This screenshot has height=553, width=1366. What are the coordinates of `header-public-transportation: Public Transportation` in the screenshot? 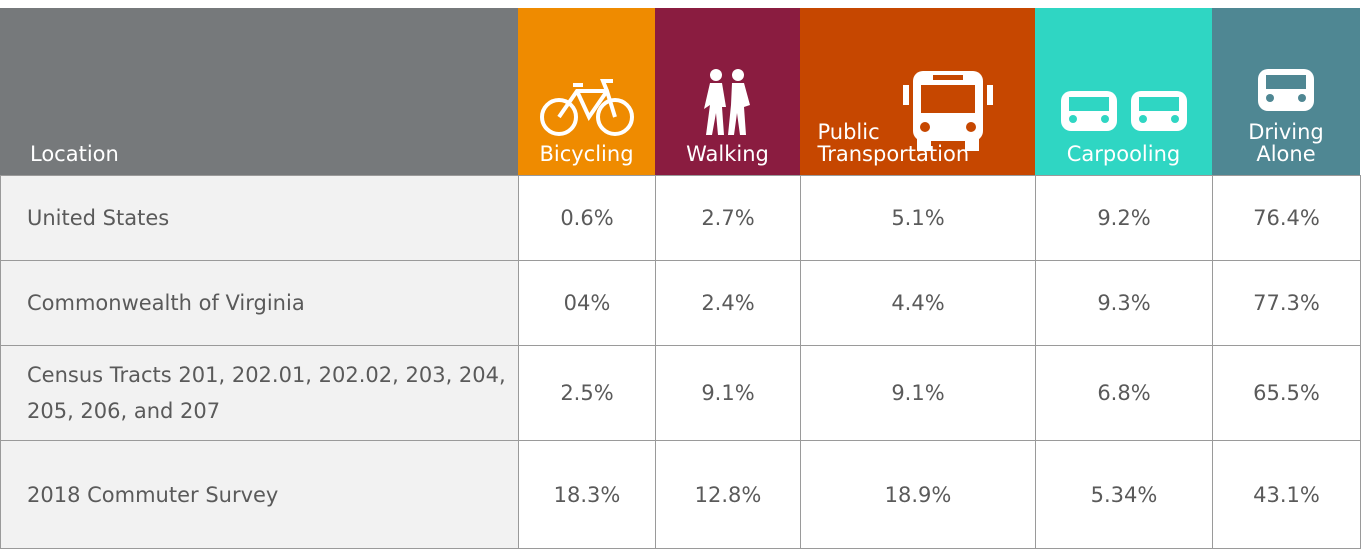 It's located at (917, 91).